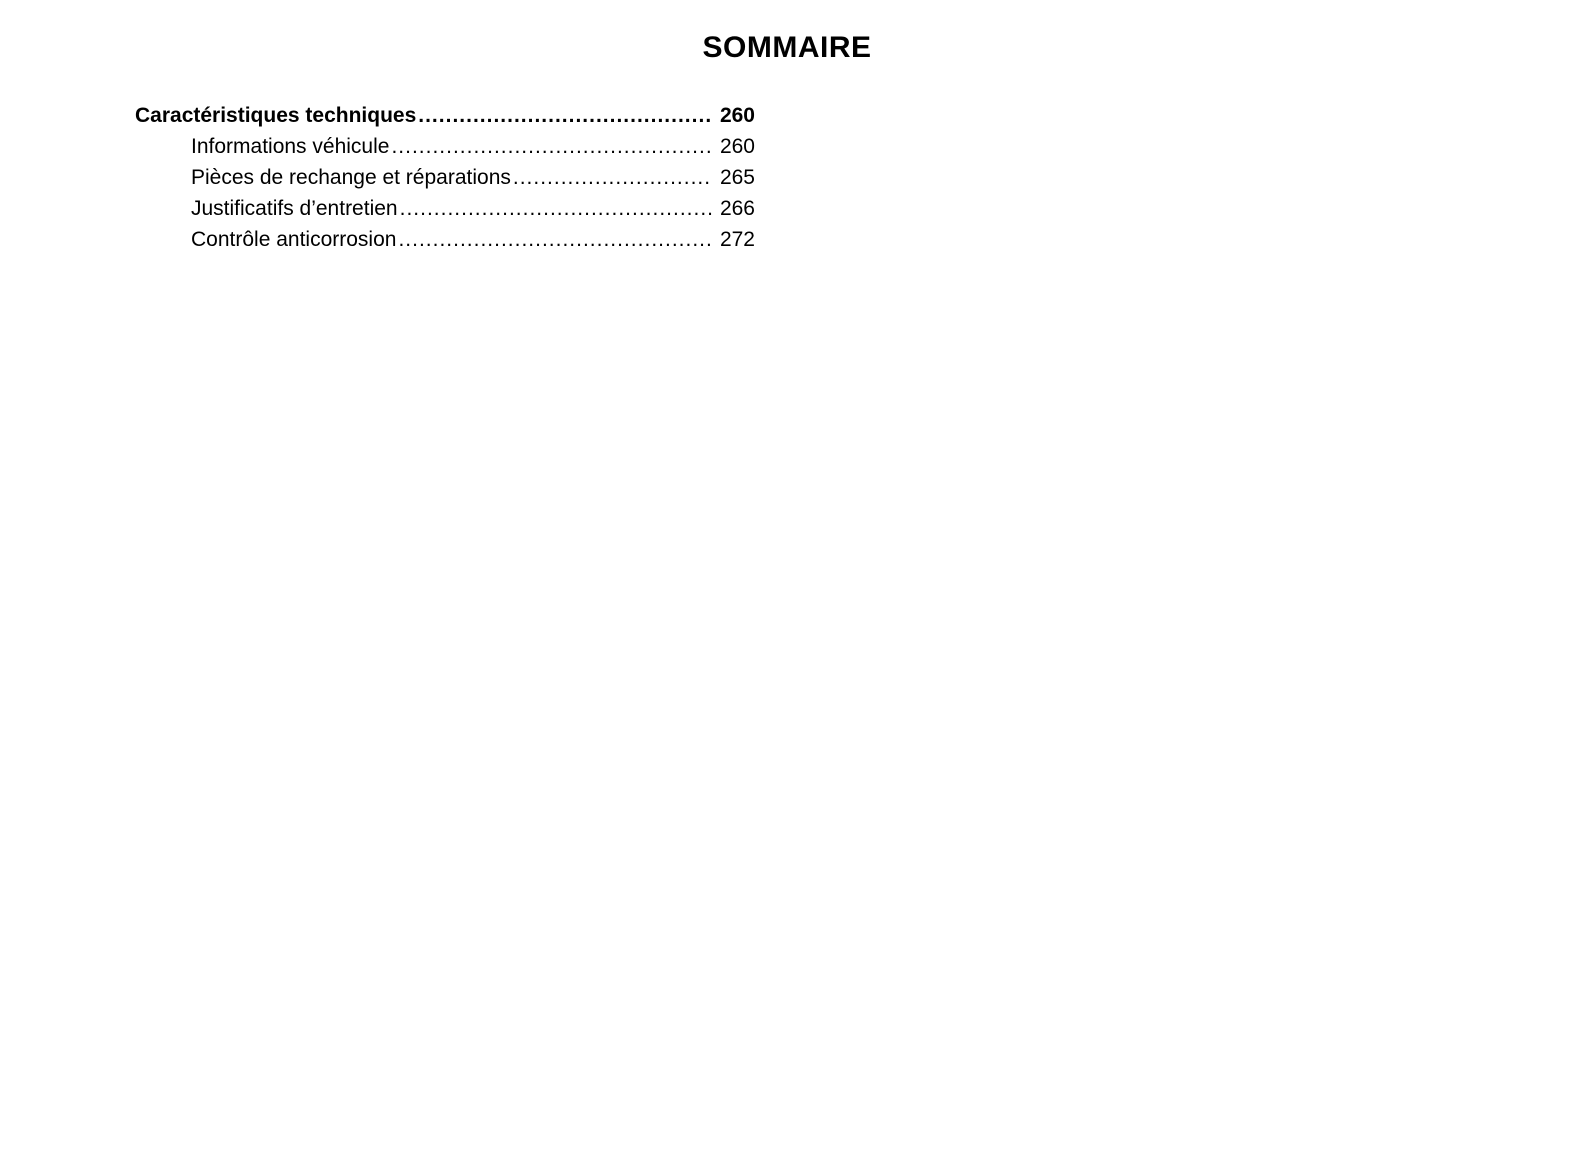  Describe the element at coordinates (737, 177) in the screenshot. I see `toc-entry-page: 265` at that location.